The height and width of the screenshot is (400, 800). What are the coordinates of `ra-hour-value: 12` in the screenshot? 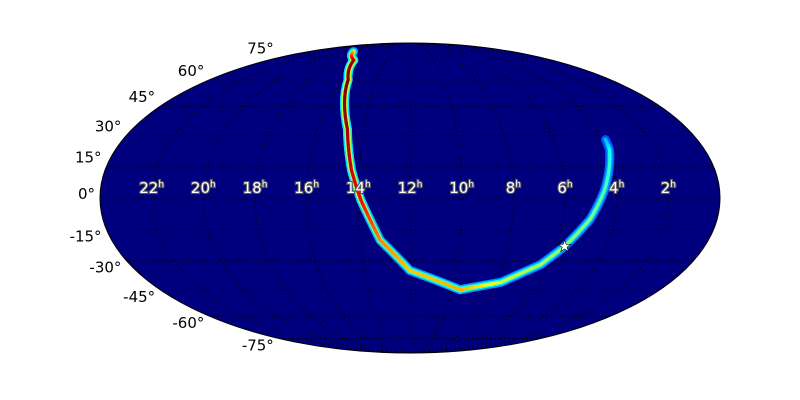 It's located at (407, 188).